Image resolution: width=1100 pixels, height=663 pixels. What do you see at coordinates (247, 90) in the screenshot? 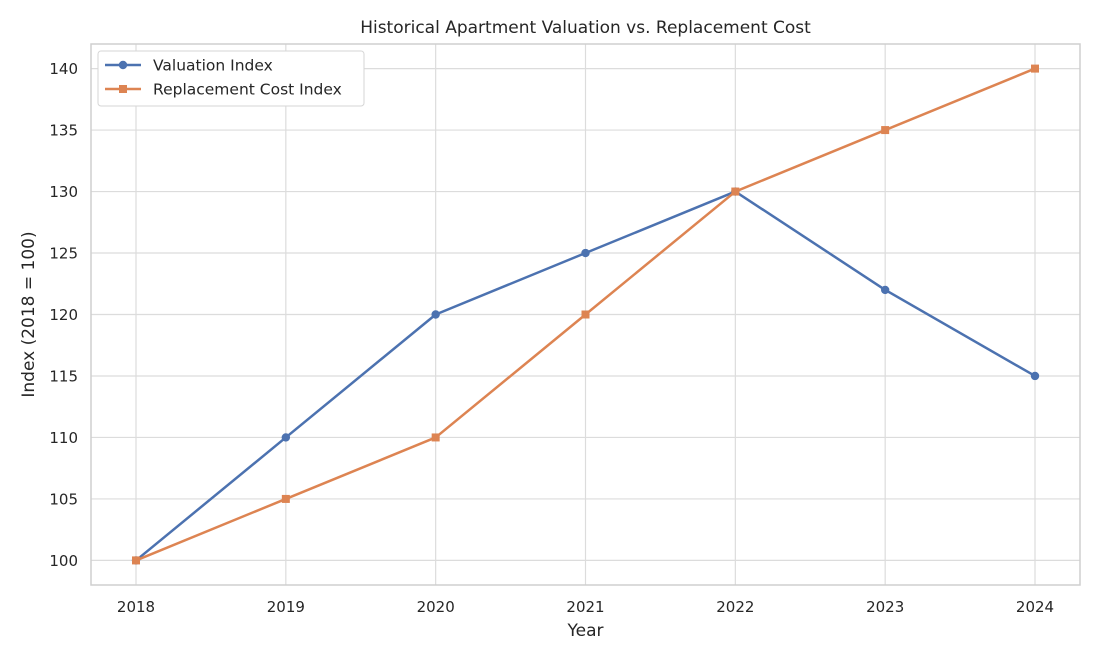
I see `legend-label-replacement: Replacement Cost Index` at bounding box center [247, 90].